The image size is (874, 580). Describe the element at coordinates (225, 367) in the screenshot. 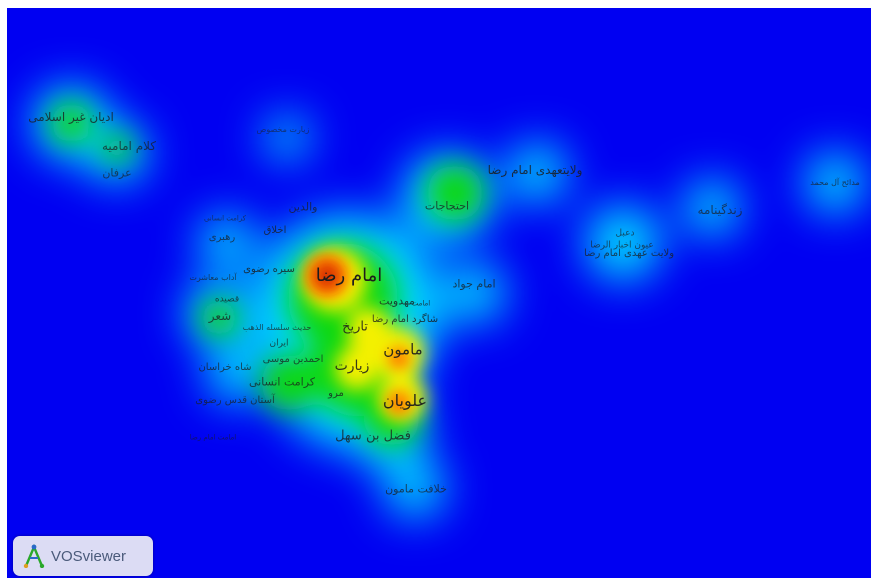

I see `term-label: شاه خراسان` at that location.